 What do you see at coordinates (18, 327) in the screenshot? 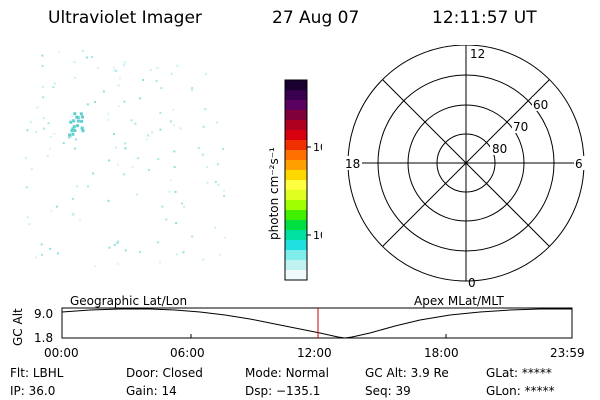
I see `altitude-axis-label: GC Alt` at bounding box center [18, 327].